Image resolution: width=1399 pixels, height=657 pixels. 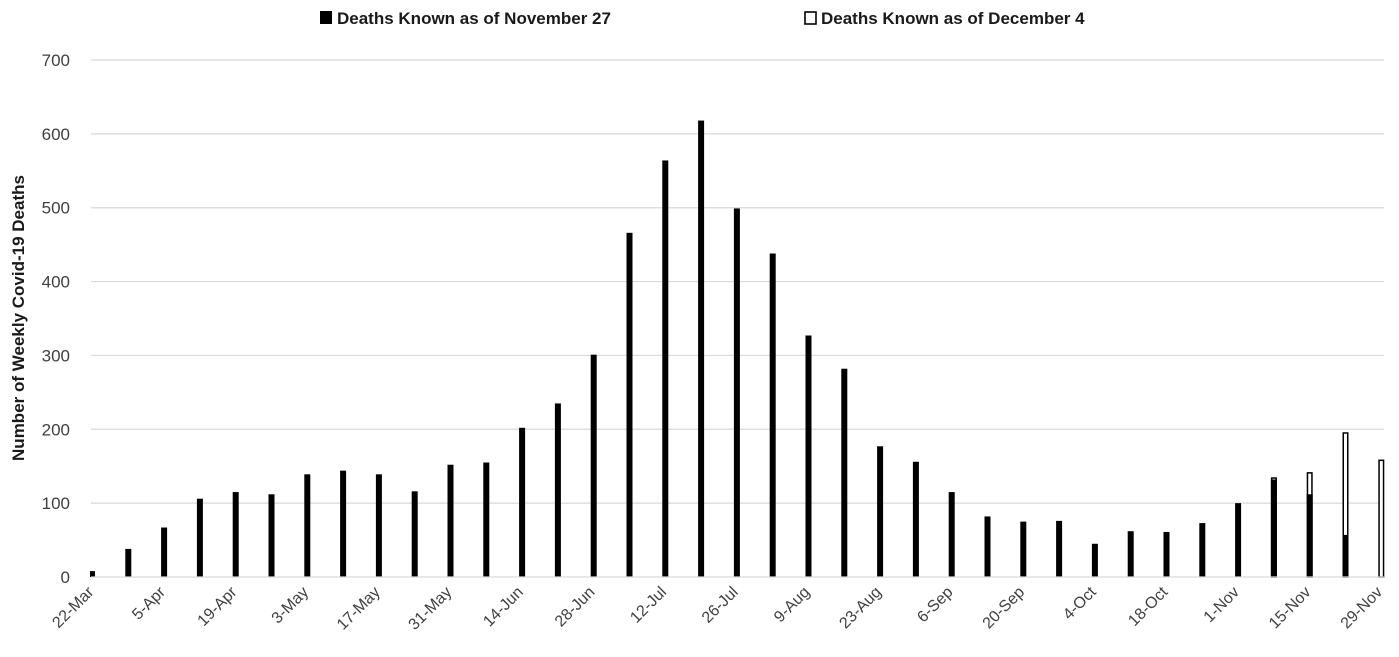 What do you see at coordinates (56, 355) in the screenshot?
I see `y-tick-label: 300` at bounding box center [56, 355].